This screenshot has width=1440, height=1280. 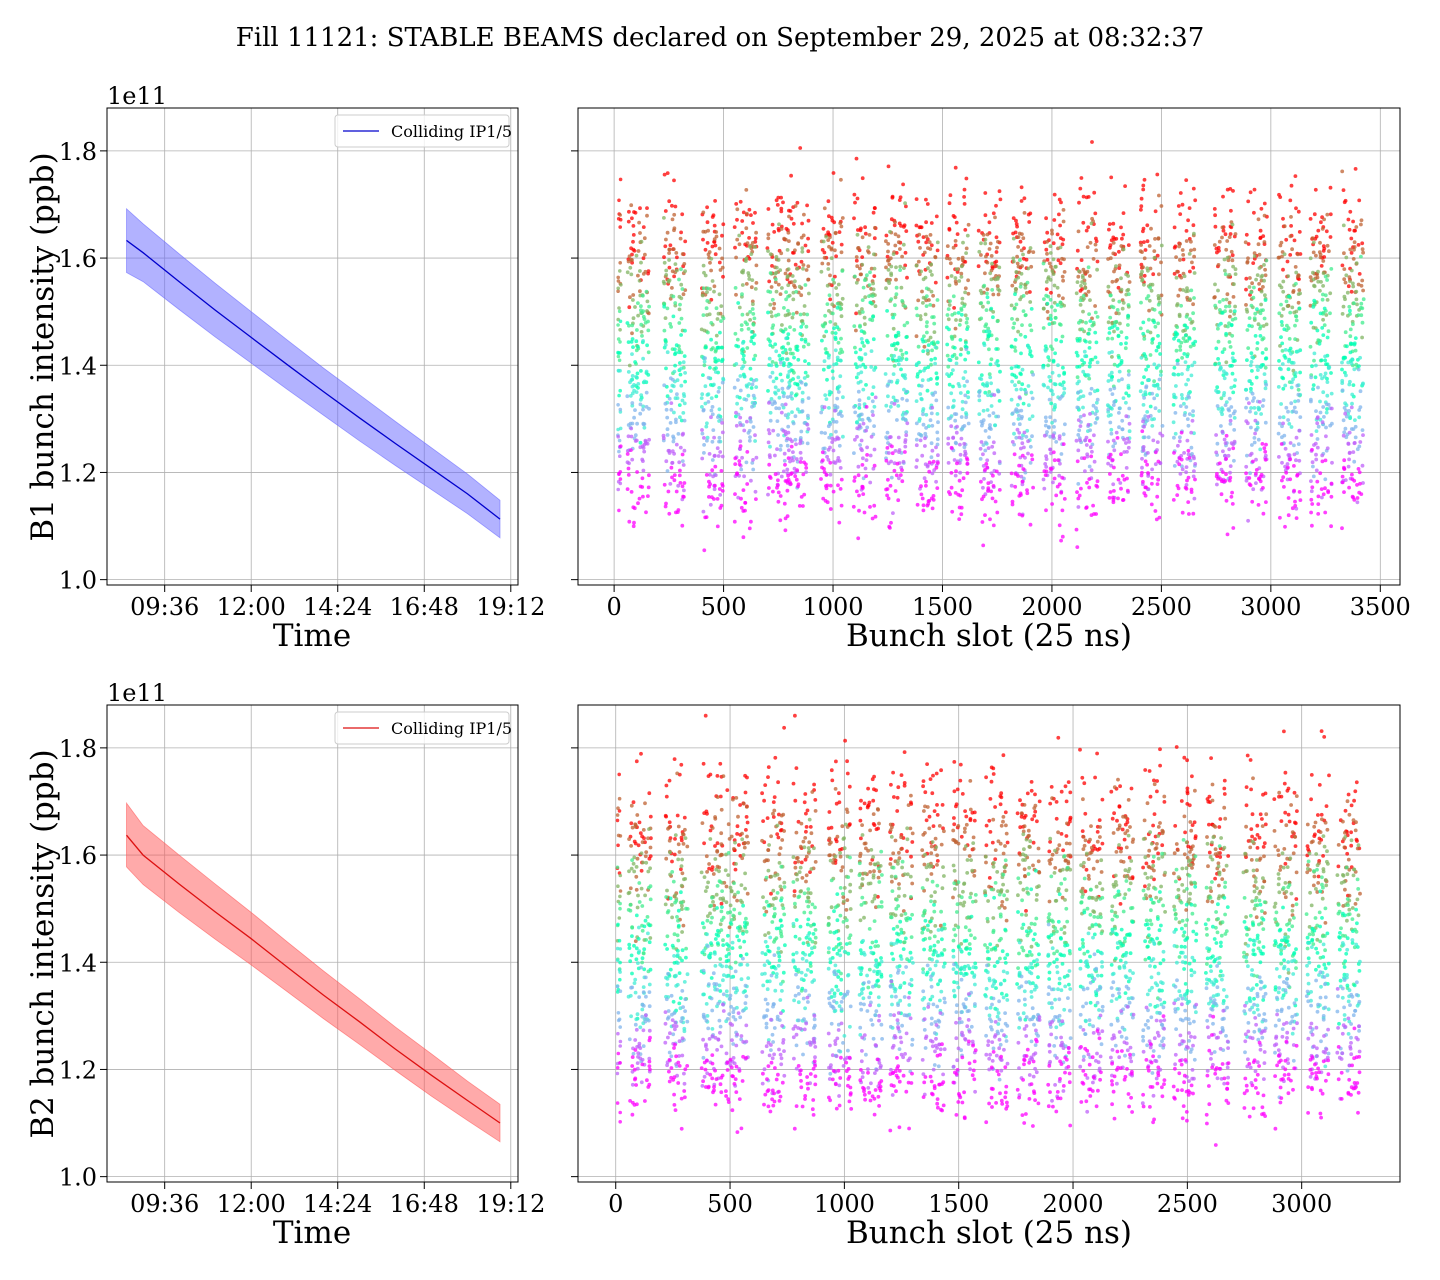 I want to click on y-tick-label: 1.2, so click(x=78, y=1070).